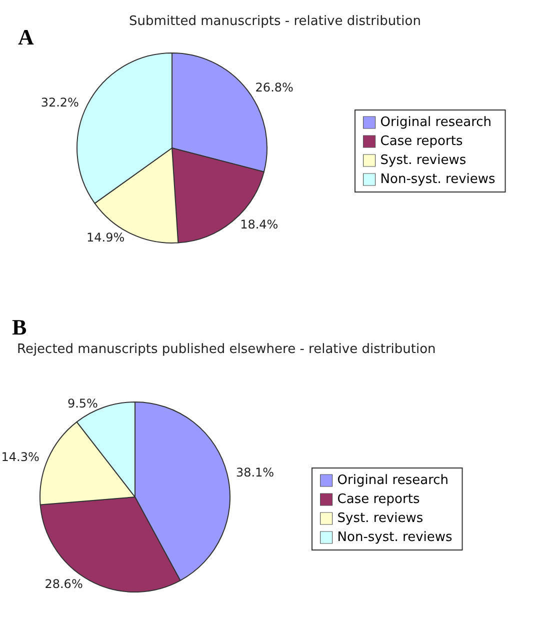  Describe the element at coordinates (82, 403) in the screenshot. I see `data-label: 9.5%` at that location.